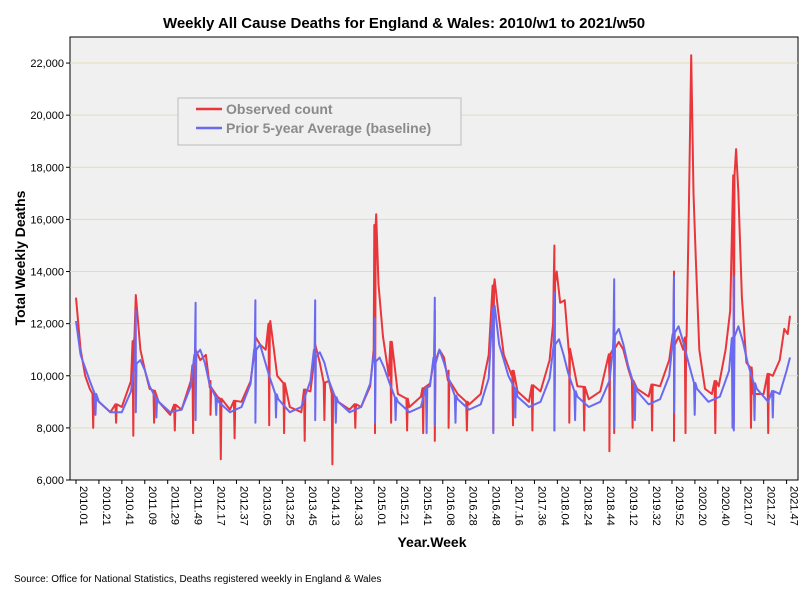  Describe the element at coordinates (279, 109) in the screenshot. I see `legend-label-observed: Observed count` at that location.